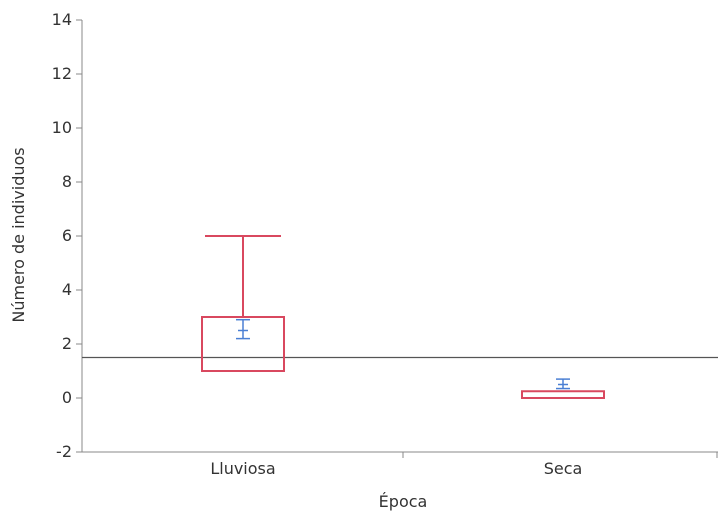  What do you see at coordinates (62, 73) in the screenshot?
I see `y-tick-label: 12` at bounding box center [62, 73].